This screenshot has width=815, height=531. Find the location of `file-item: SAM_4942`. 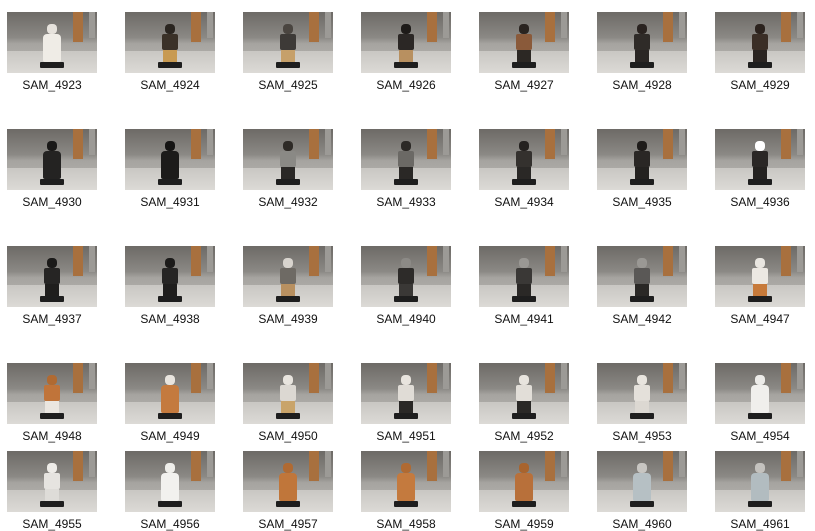

file-item: SAM_4942 is located at coordinates (649, 286).